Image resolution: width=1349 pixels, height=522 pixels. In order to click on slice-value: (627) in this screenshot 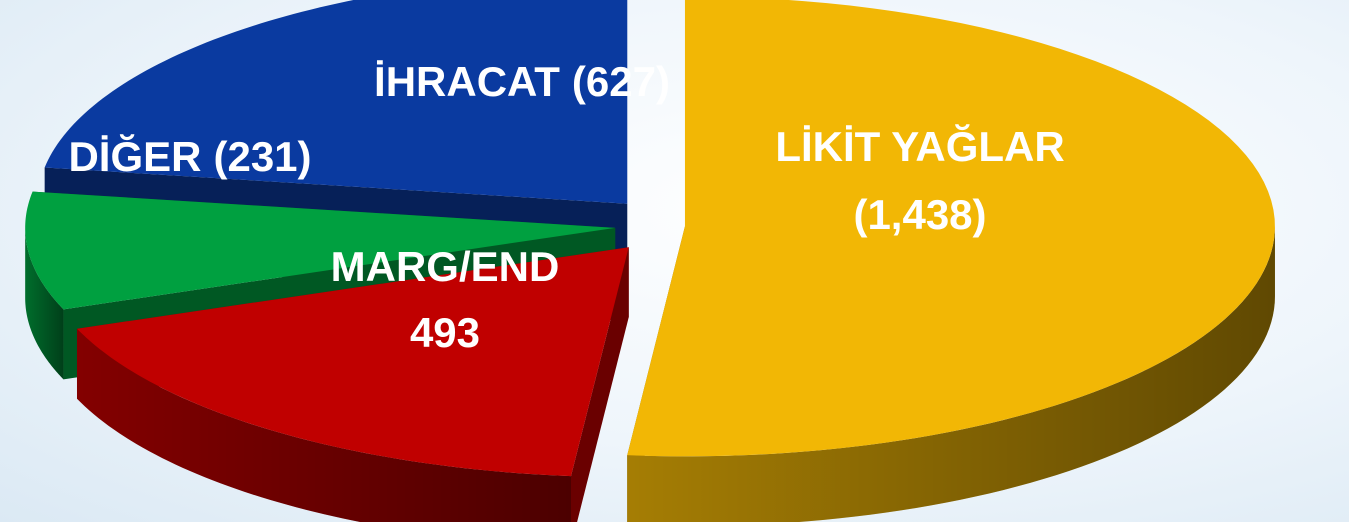, I will do `click(621, 81)`.